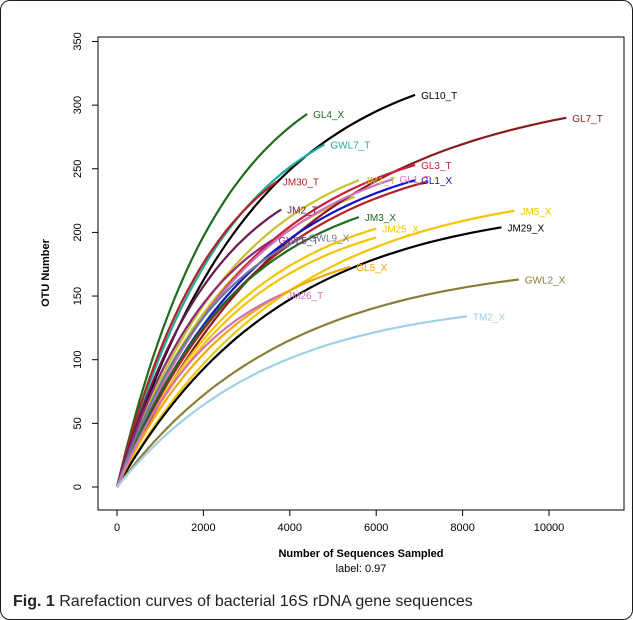 This screenshot has width=633, height=620. Describe the element at coordinates (203, 528) in the screenshot. I see `x-tick-label-1: 2000` at that location.